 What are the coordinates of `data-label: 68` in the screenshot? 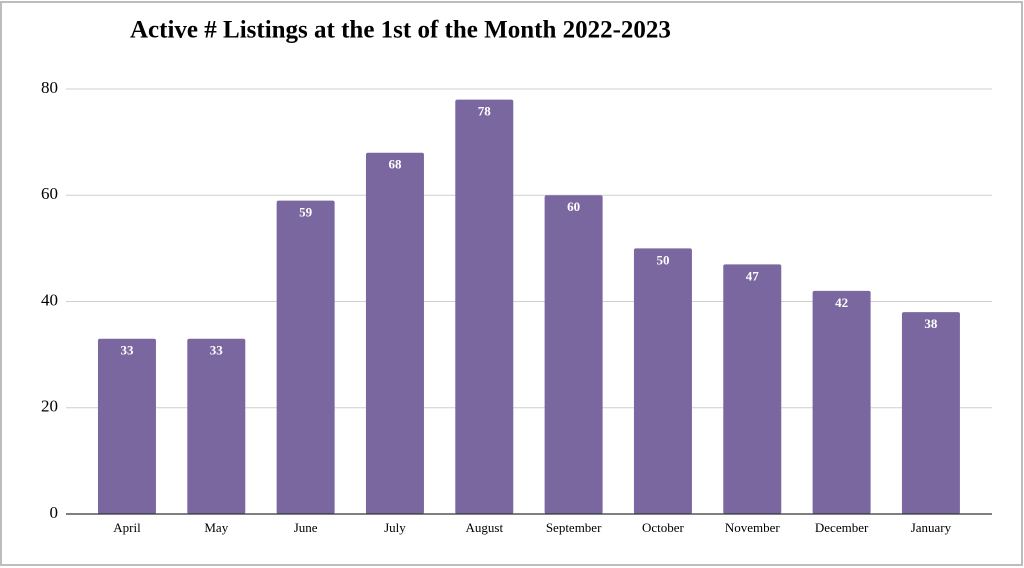 It's located at (395, 164).